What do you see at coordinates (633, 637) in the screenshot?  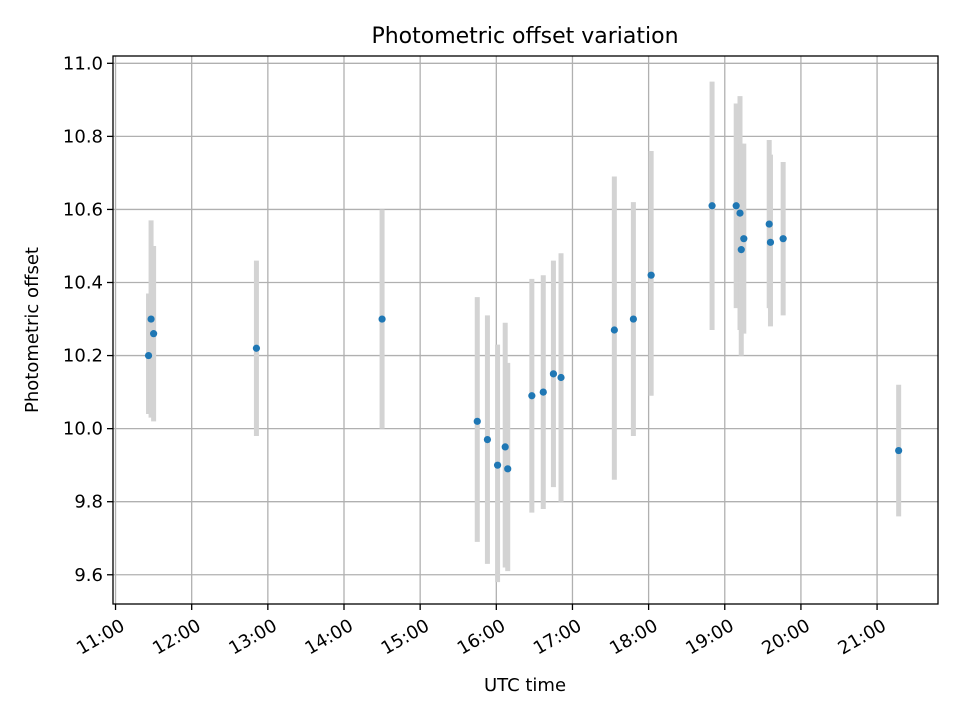 I see `x-tick-label: 18:00` at bounding box center [633, 637].